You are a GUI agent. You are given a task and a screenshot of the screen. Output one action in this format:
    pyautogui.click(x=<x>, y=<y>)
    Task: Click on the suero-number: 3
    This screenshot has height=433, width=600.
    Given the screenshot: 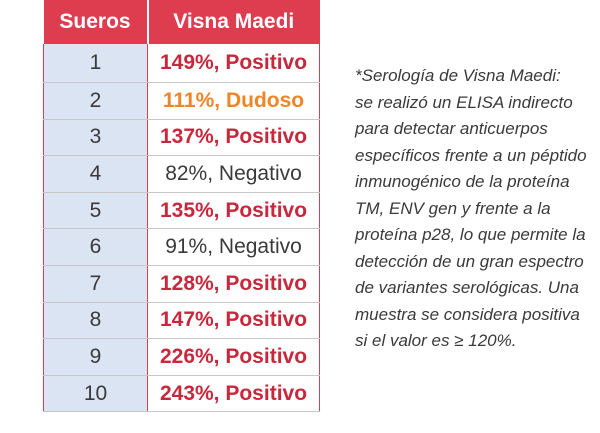 What is the action you would take?
    pyautogui.click(x=95, y=138)
    